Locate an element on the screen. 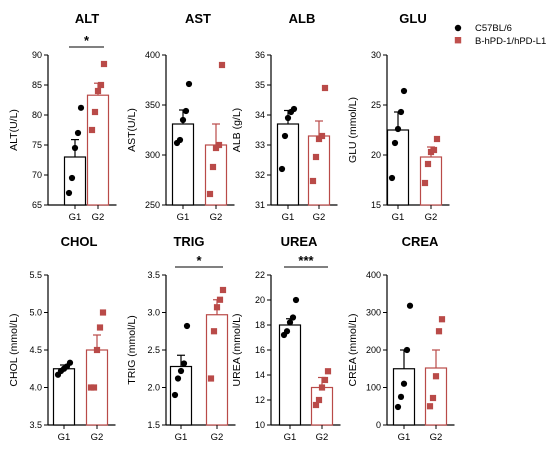 This screenshot has width=559, height=462. bar-glu-g1 is located at coordinates (398, 167).